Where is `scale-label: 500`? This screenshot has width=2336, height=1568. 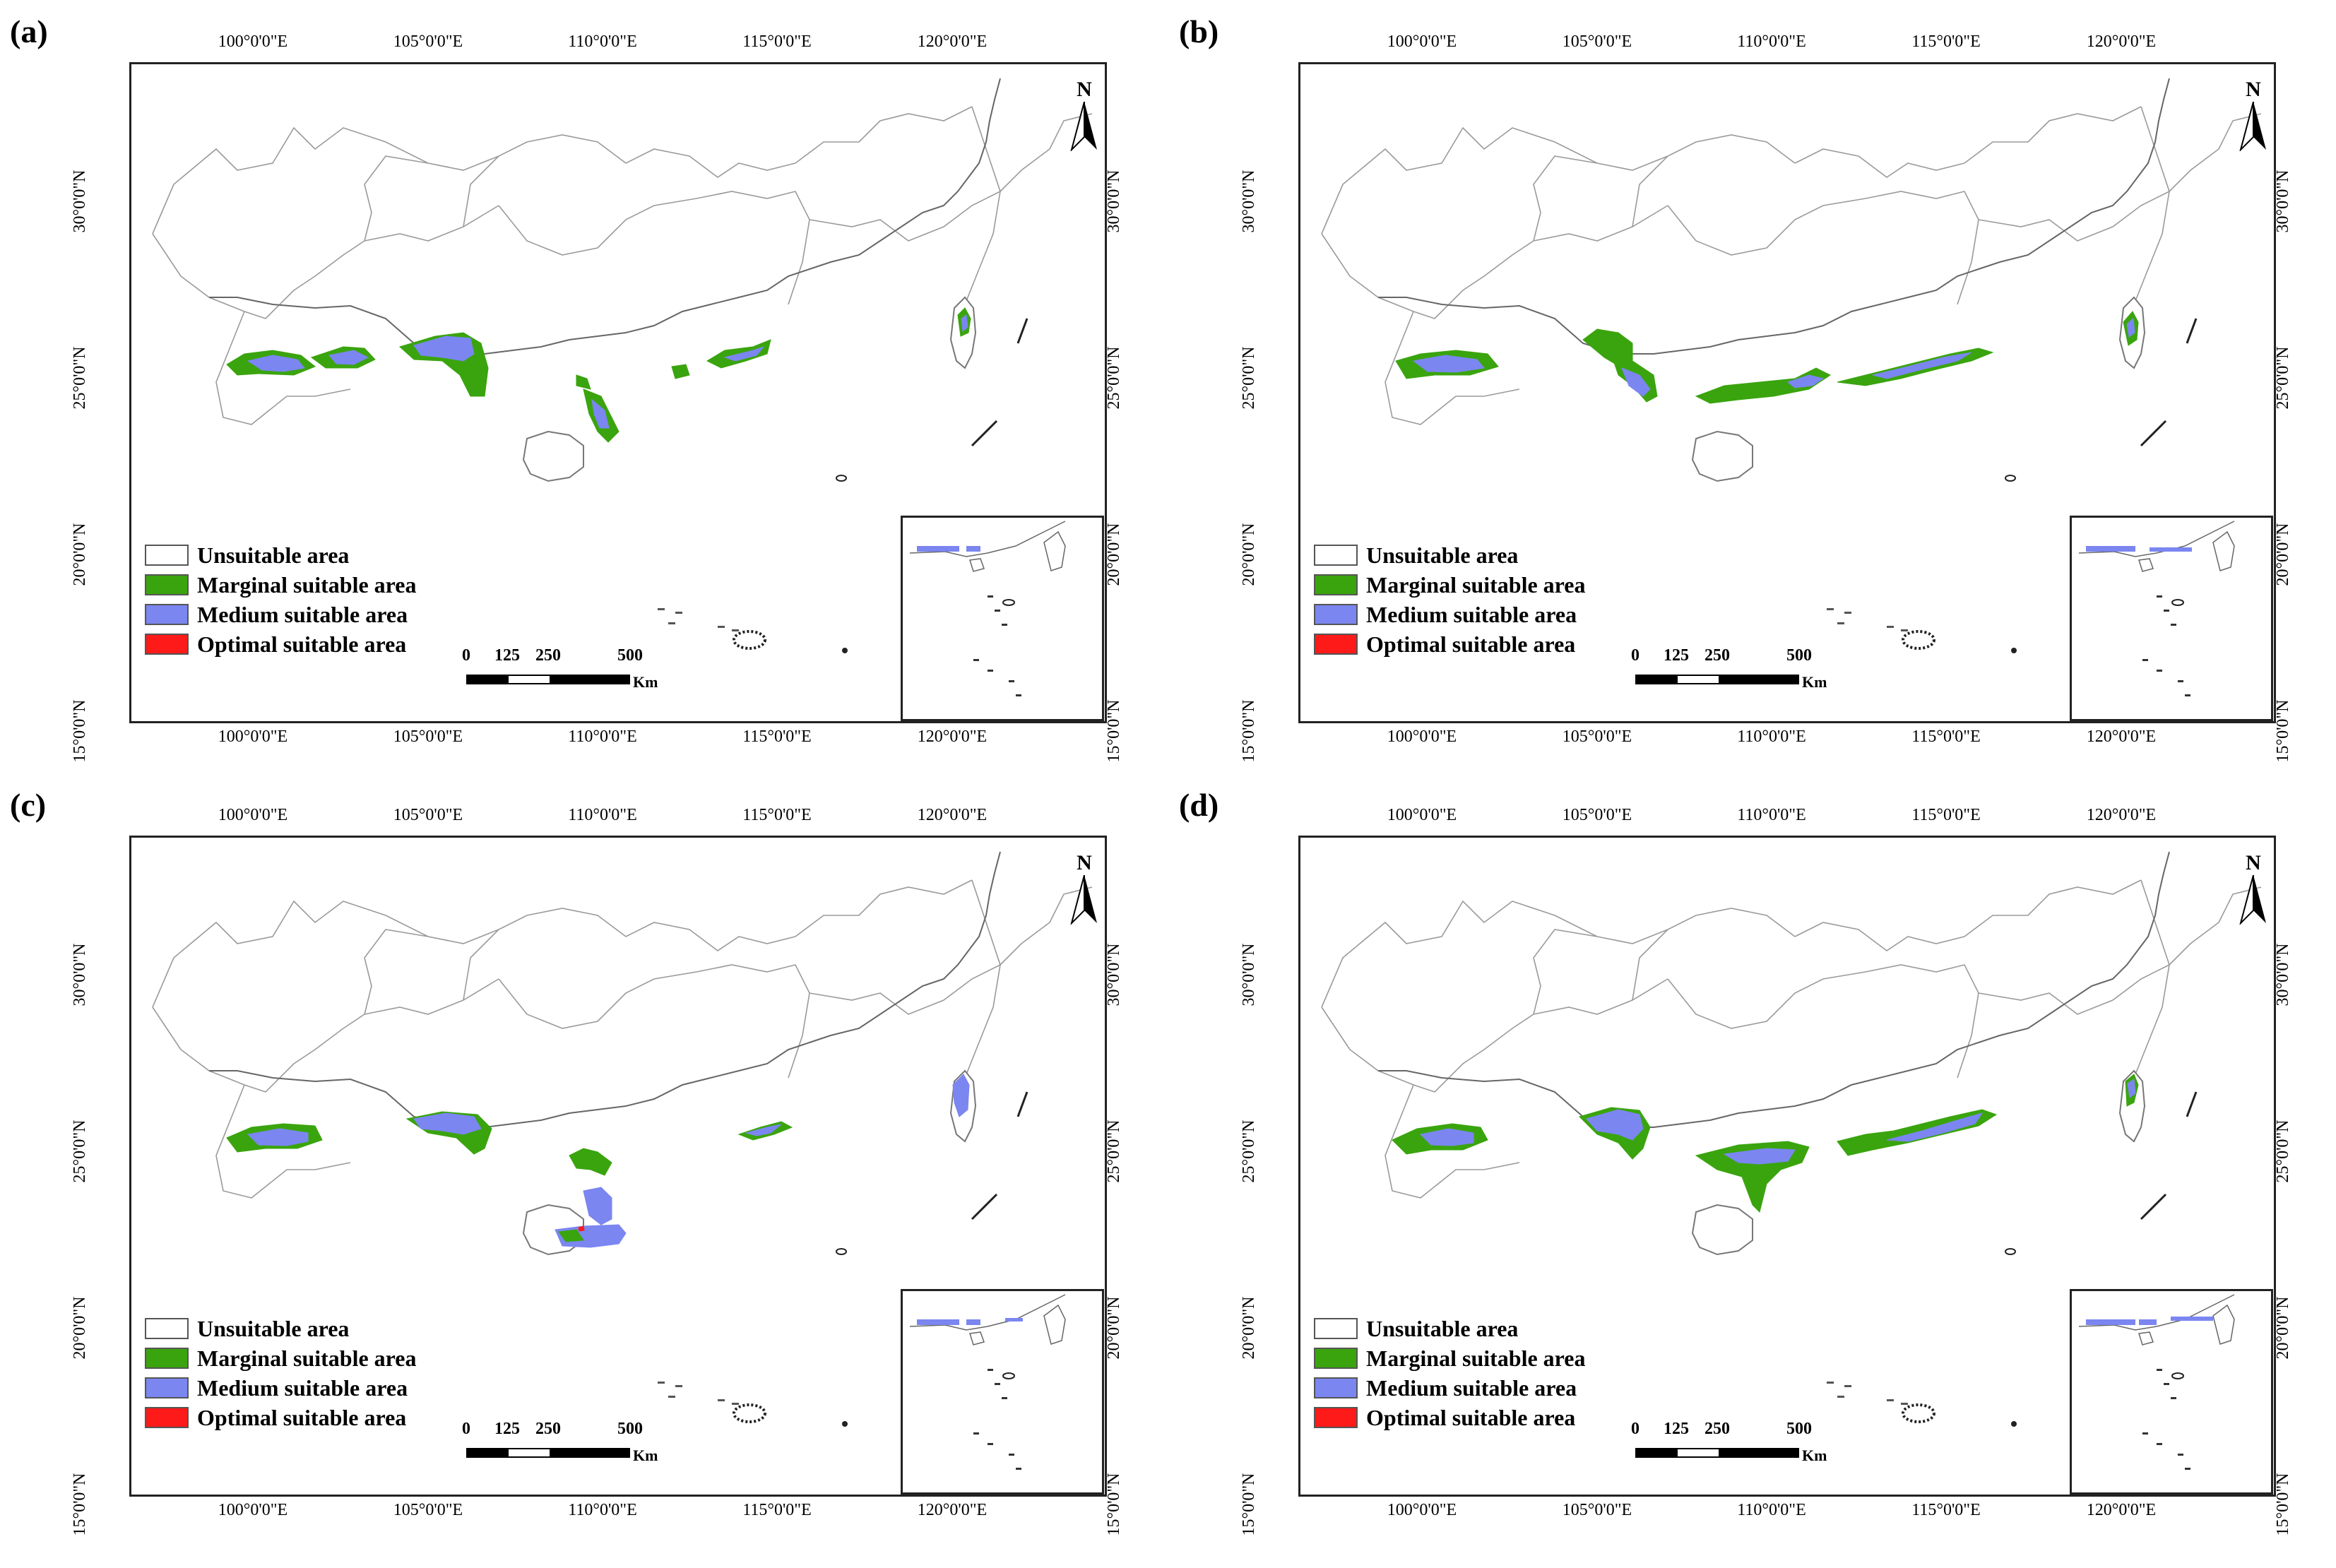
scale-label: 500 is located at coordinates (630, 1429).